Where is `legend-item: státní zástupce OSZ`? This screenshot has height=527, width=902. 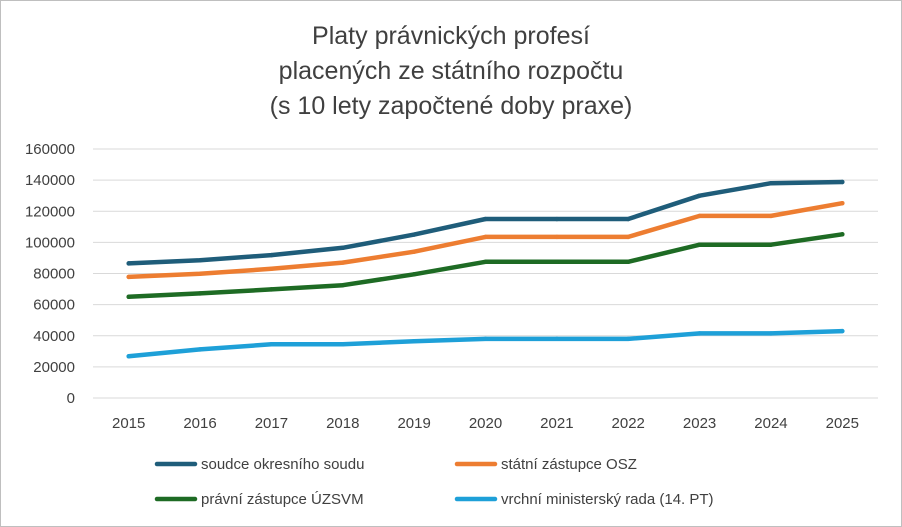 legend-item: státní zástupce OSZ is located at coordinates (545, 464).